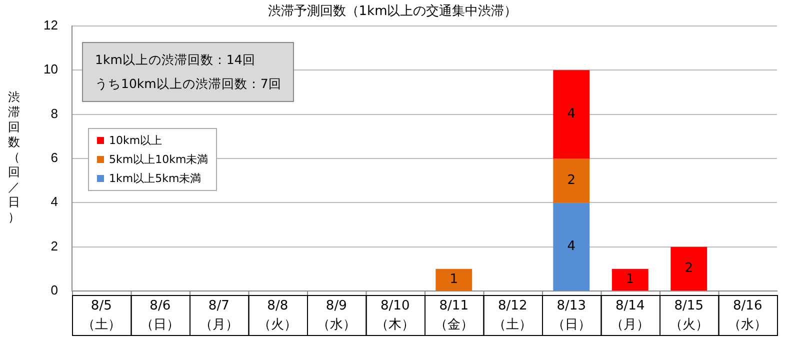  What do you see at coordinates (54, 202) in the screenshot?
I see `y-tick-label: 4` at bounding box center [54, 202].